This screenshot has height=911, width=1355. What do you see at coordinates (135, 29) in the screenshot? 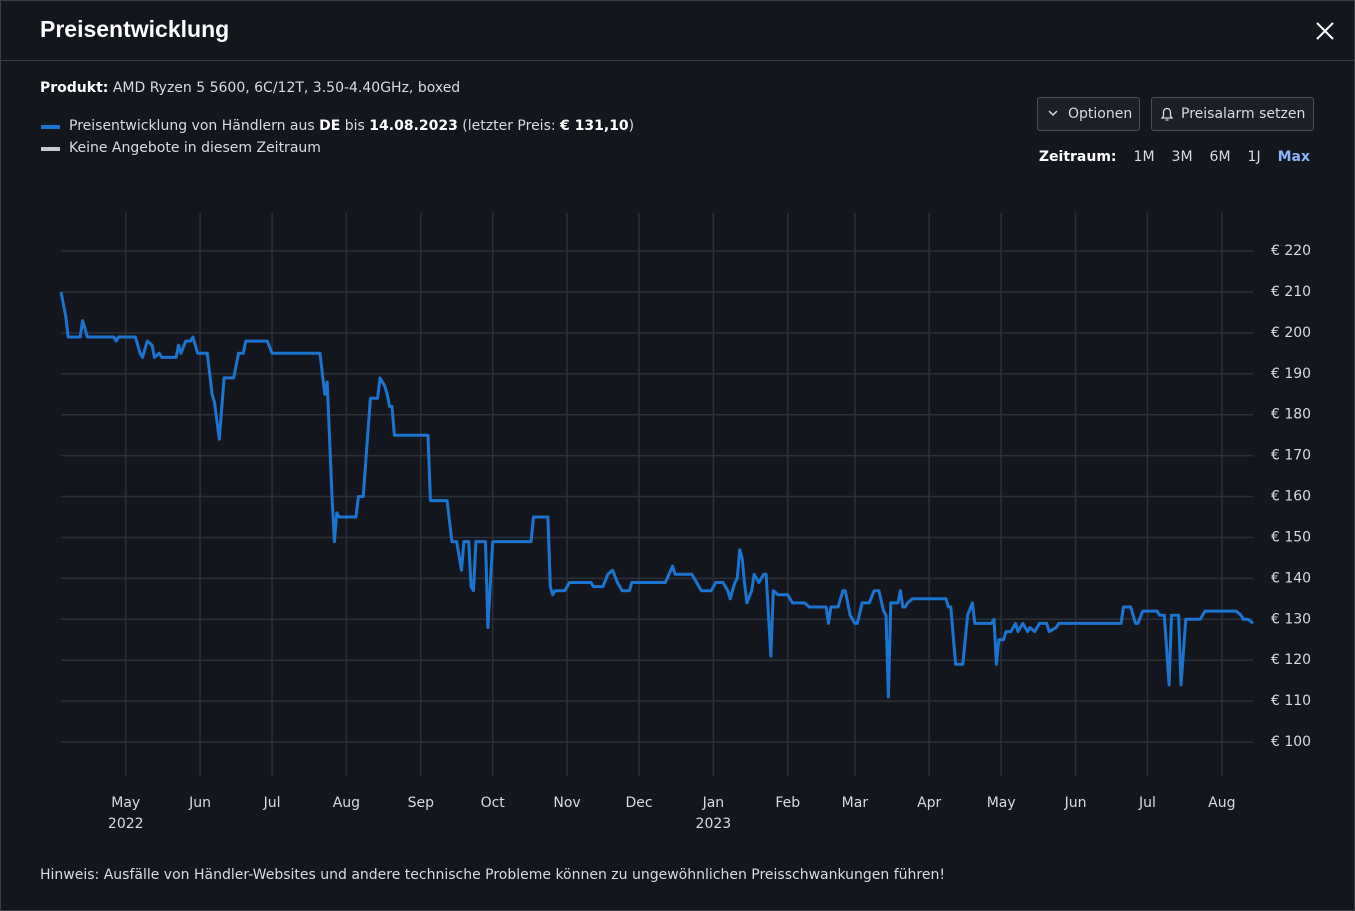
I see `dialog-title: Preisentwicklung` at bounding box center [135, 29].